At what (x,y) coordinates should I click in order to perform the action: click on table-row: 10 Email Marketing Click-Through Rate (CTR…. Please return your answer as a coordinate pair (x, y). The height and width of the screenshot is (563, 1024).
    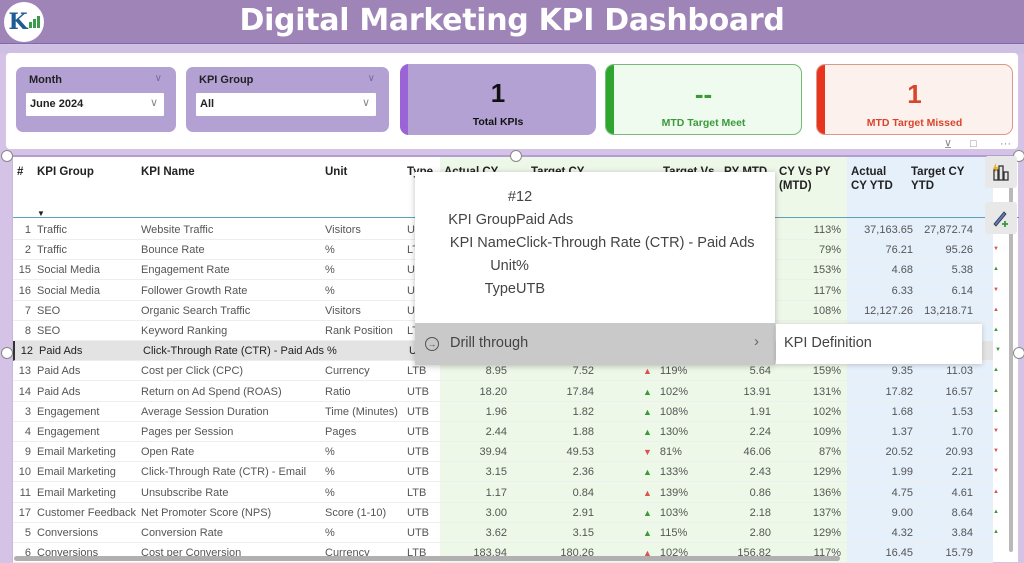
    Looking at the image, I should click on (506, 472).